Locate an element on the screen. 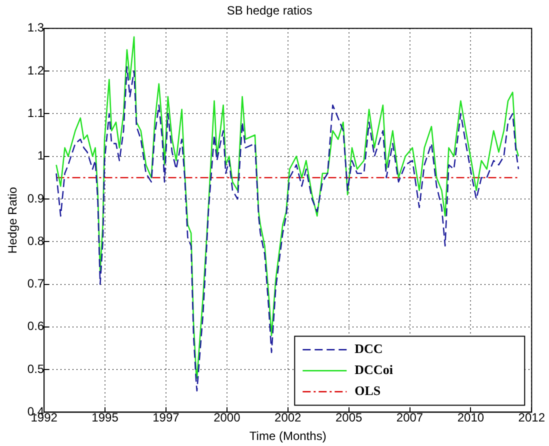 Image resolution: width=549 pixels, height=446 pixels. x-tick-label: 2002 is located at coordinates (288, 417).